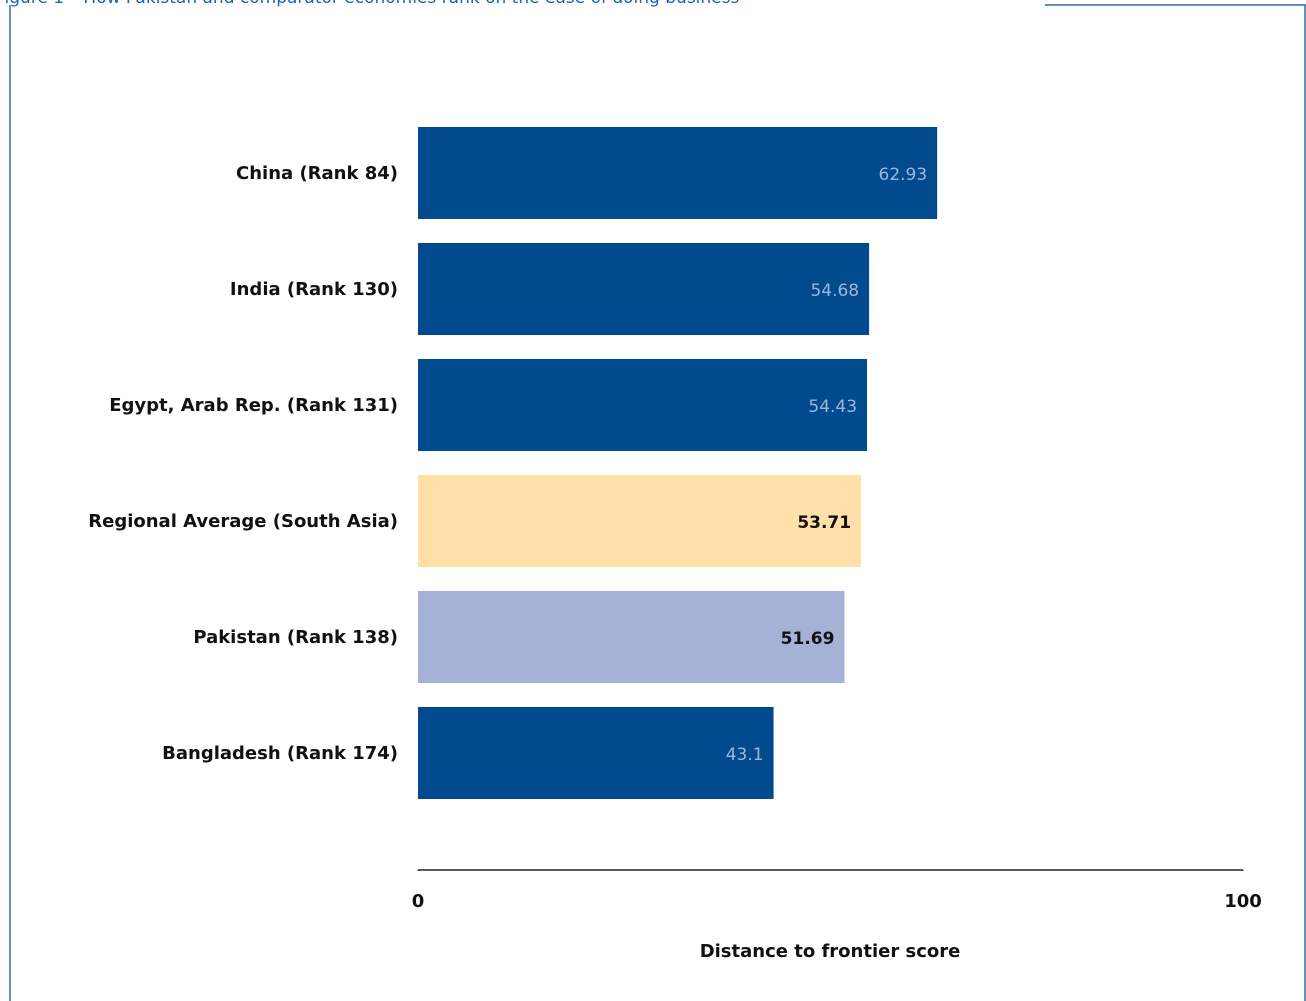 The image size is (1306, 1001). I want to click on y-tick-label: Regional Average (South Asia), so click(243, 521).